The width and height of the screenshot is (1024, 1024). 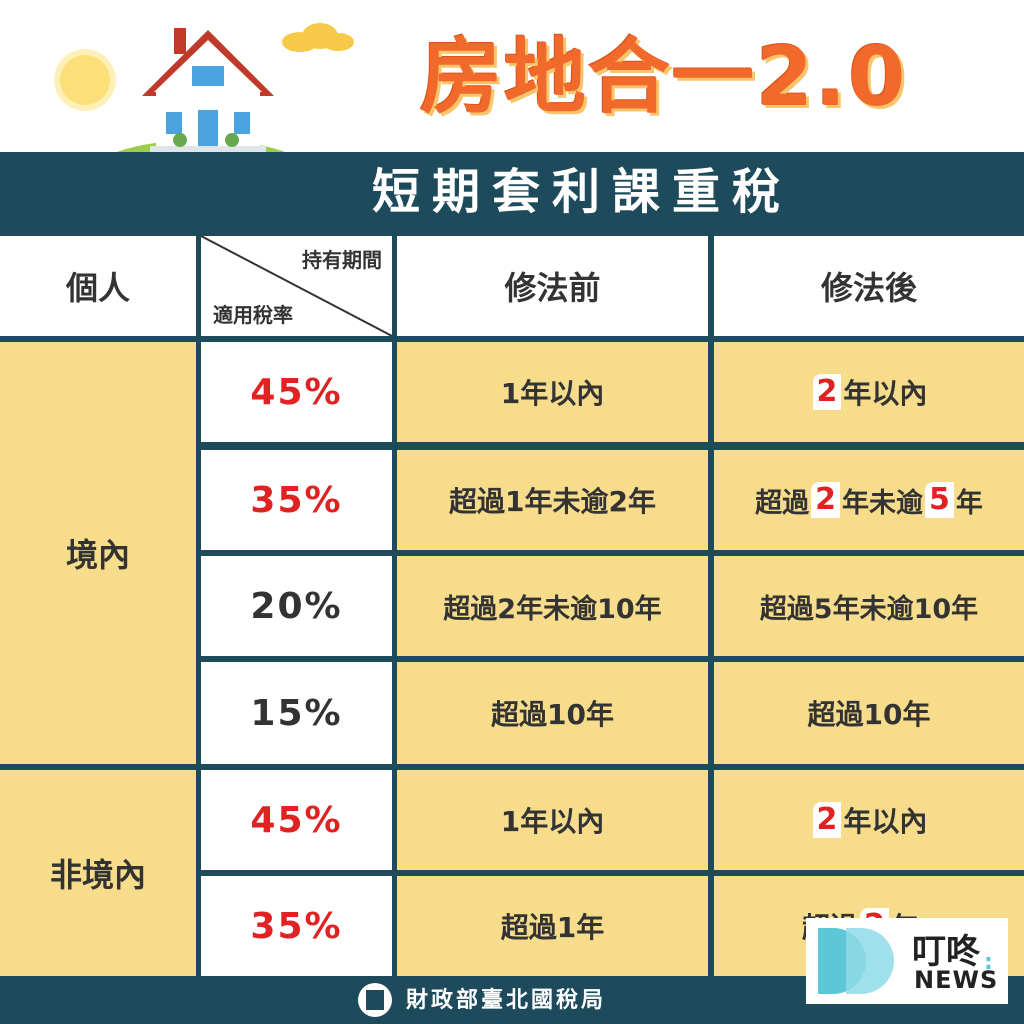 I want to click on emblem-building-icon, so click(x=375, y=1000).